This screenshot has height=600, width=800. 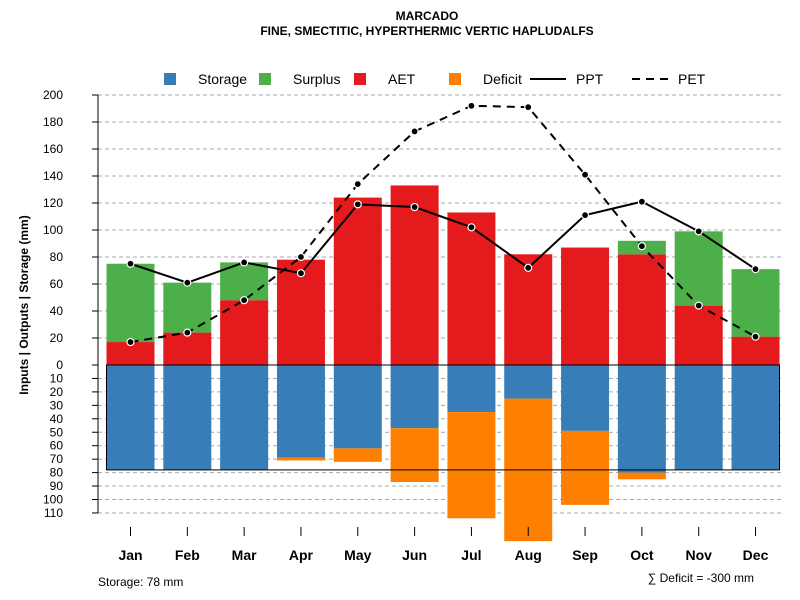 What do you see at coordinates (756, 555) in the screenshot?
I see `x-tick-label: Dec` at bounding box center [756, 555].